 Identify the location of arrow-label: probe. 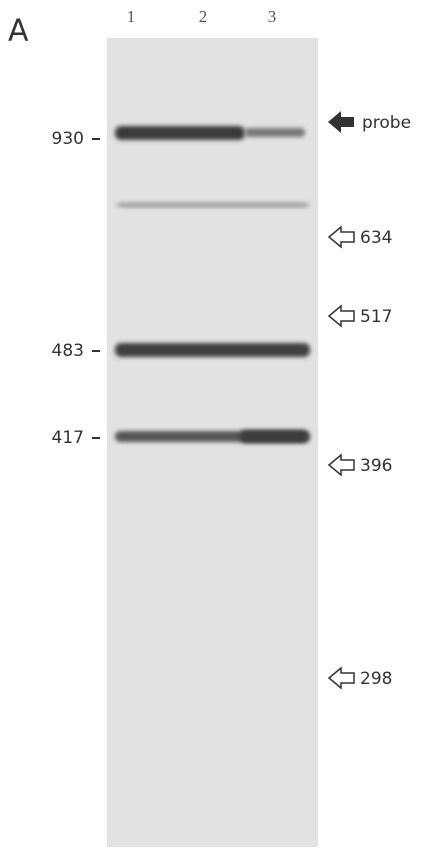
(386, 123).